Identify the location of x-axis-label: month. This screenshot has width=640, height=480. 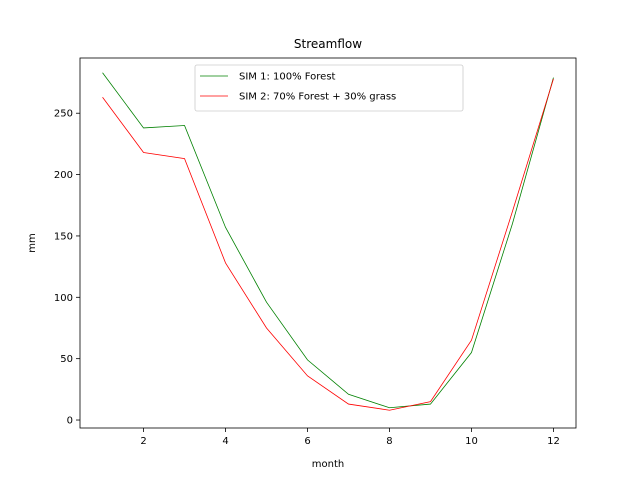
(328, 464).